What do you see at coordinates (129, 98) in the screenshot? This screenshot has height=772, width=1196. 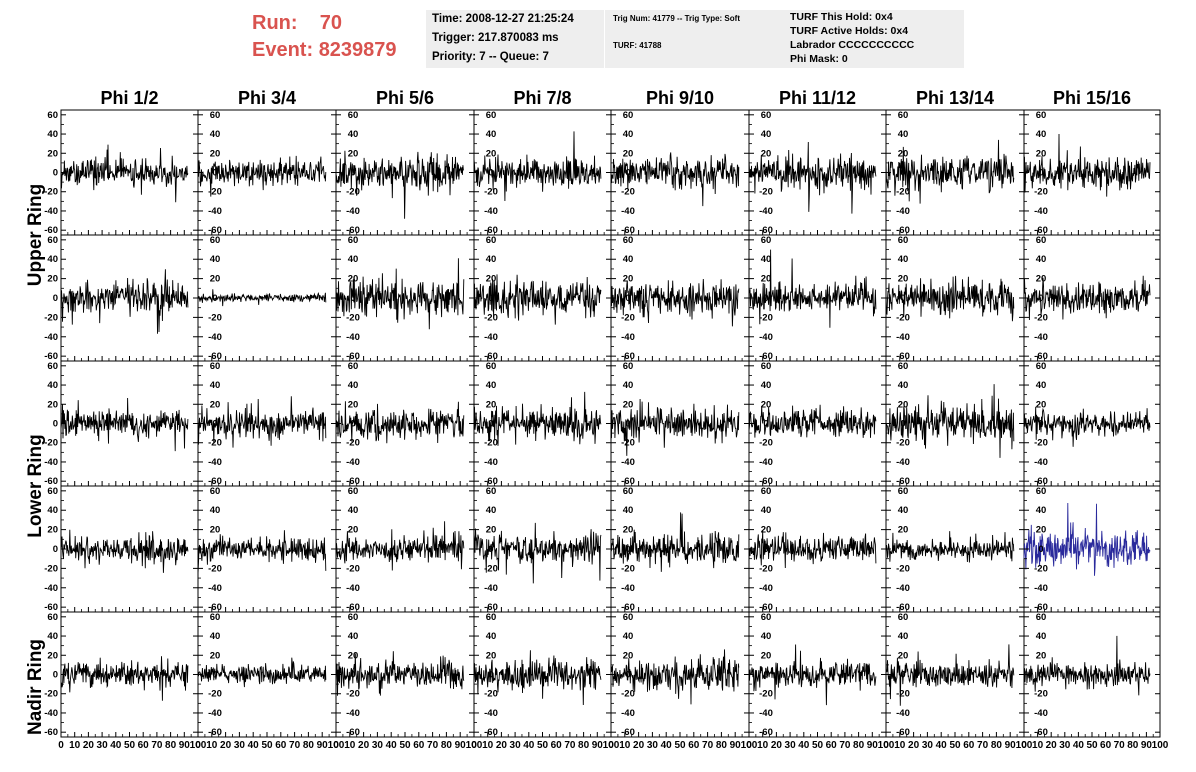 I see `column-label-1: Phi 1/2` at bounding box center [129, 98].